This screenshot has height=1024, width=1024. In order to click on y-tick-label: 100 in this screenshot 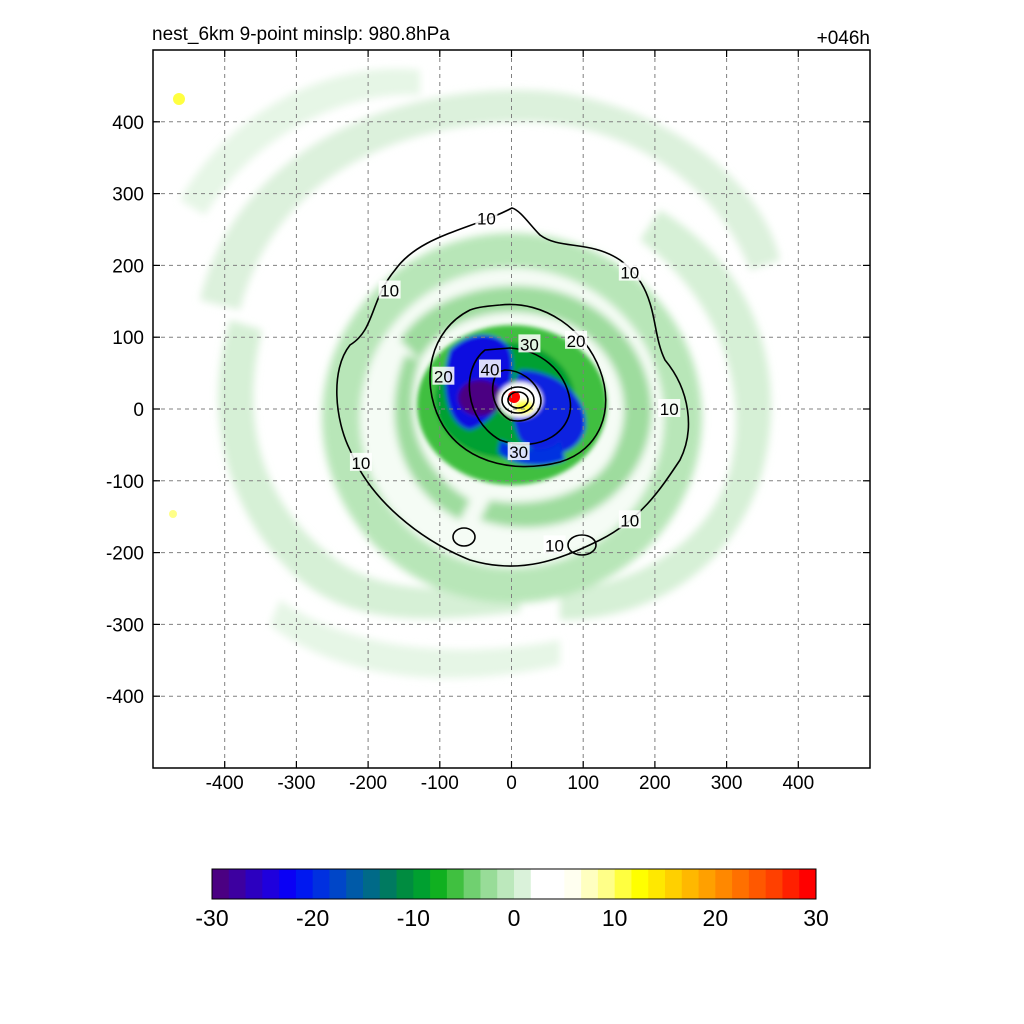, I will do `click(128, 338)`.